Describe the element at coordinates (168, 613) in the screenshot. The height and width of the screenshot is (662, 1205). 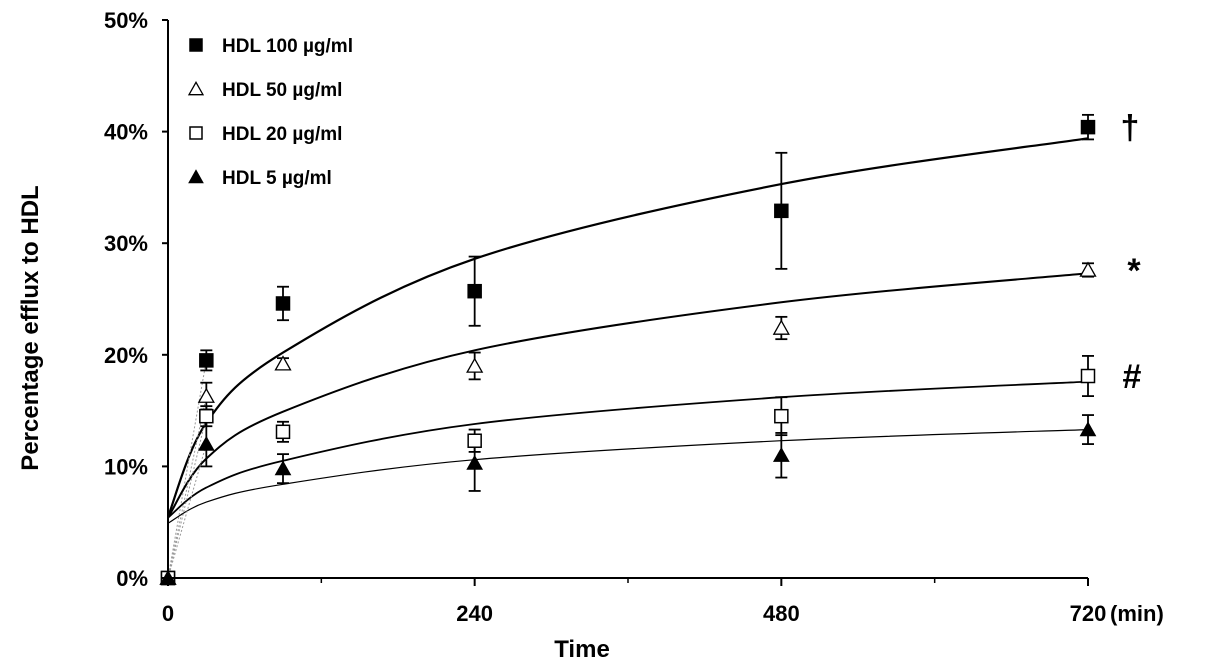
I see `x-tick-label: 0` at that location.